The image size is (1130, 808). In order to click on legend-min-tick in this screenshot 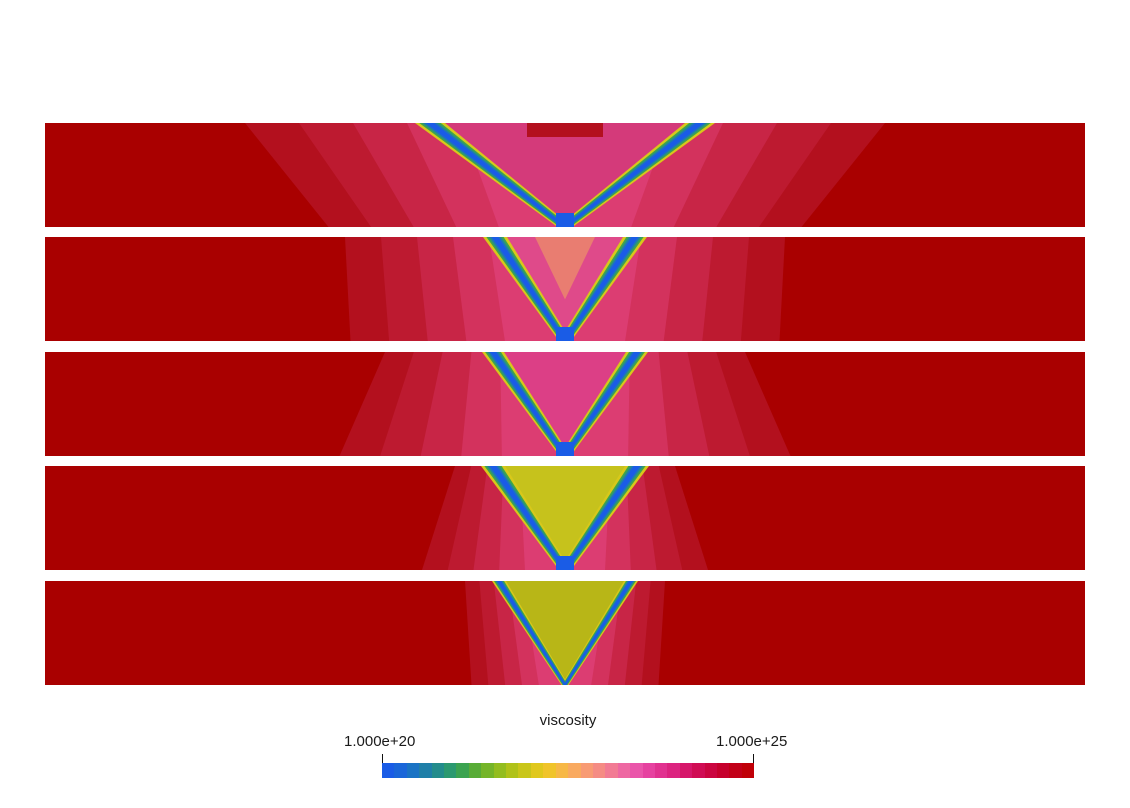, I will do `click(382, 758)`.